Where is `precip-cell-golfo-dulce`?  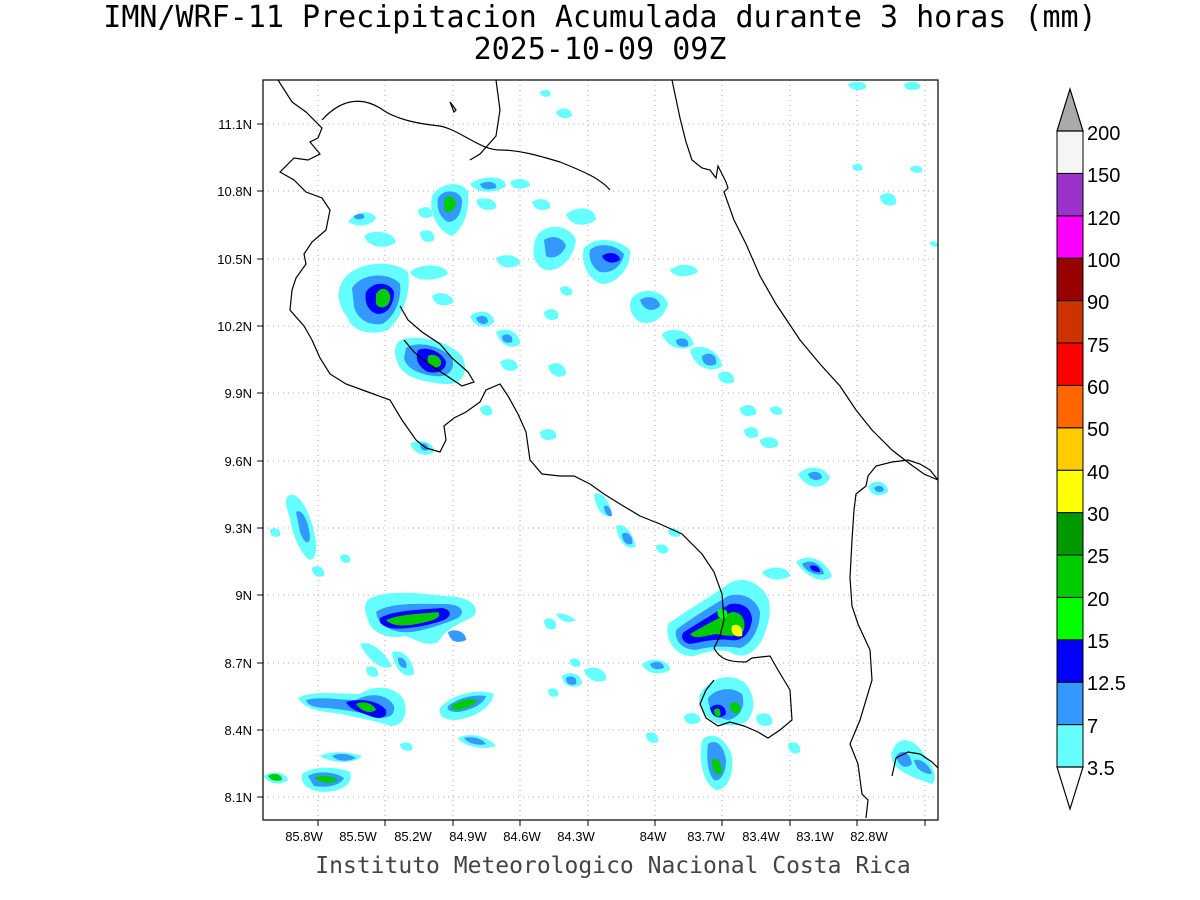 precip-cell-golfo-dulce is located at coordinates (716, 762).